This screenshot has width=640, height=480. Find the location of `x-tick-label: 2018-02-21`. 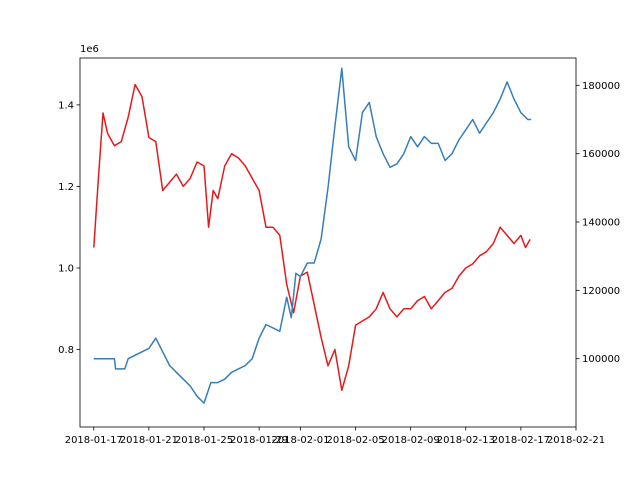

x-tick-label: 2018-02-21 is located at coordinates (576, 440).